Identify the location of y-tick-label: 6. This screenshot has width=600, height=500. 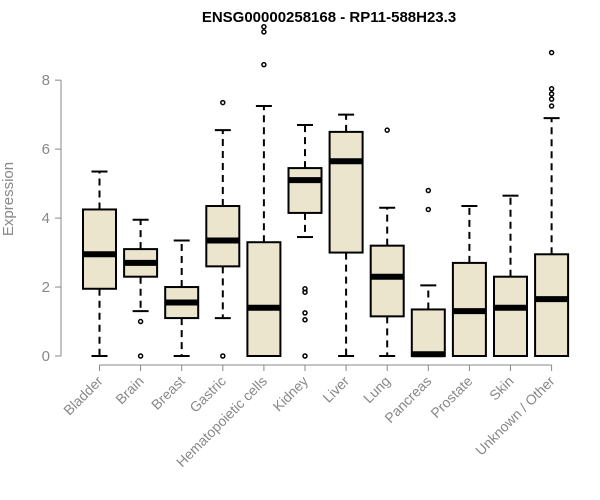
(46, 149).